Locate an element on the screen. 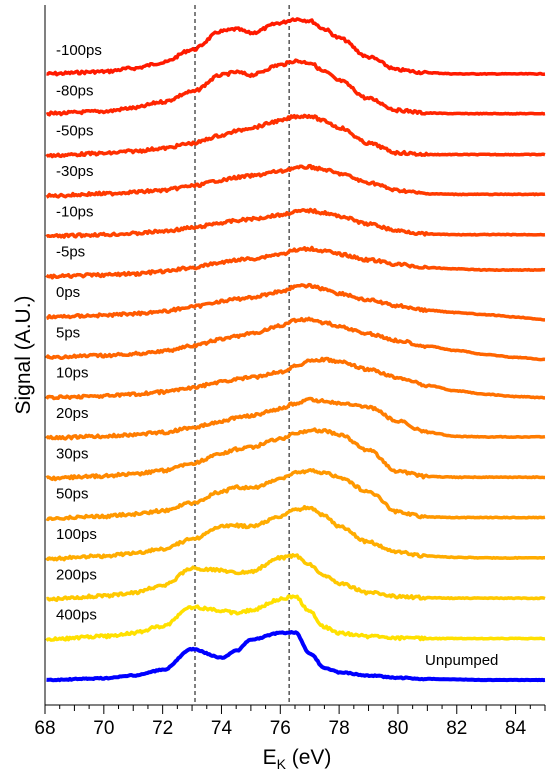 The image size is (550, 775). series-line-Unpumped is located at coordinates (295, 656).